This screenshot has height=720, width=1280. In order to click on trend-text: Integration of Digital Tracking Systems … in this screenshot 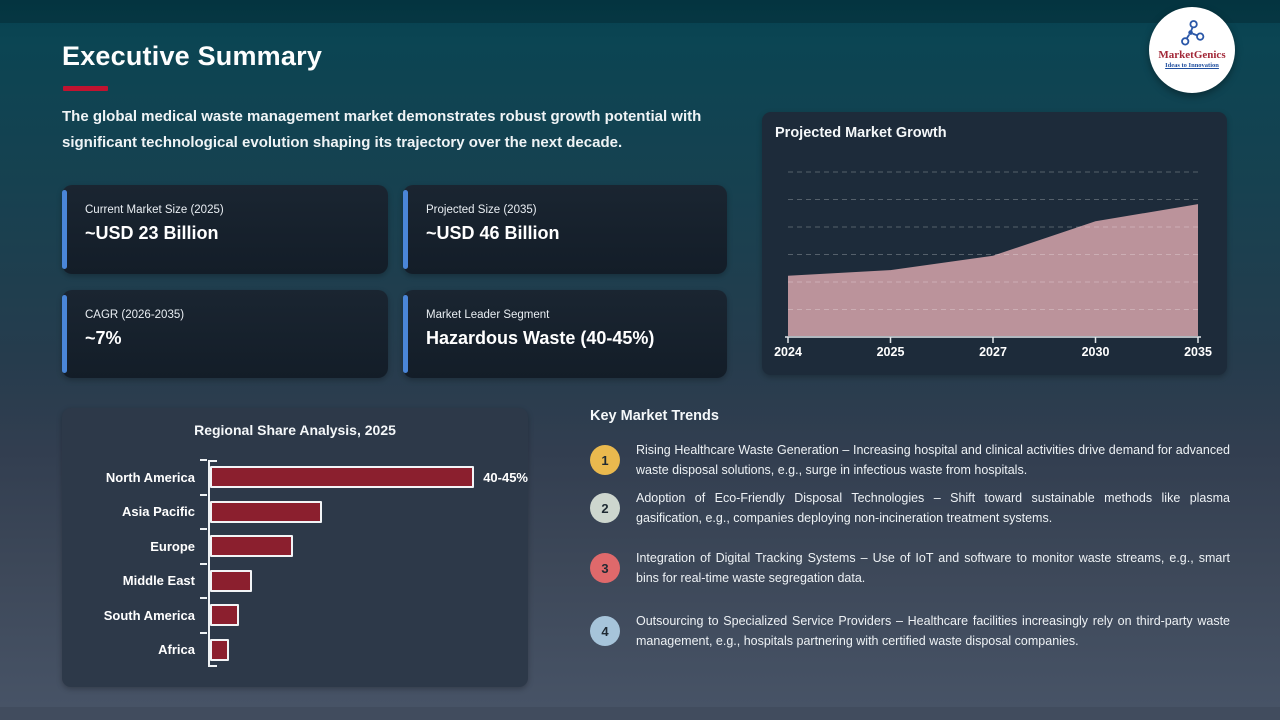, I will do `click(933, 568)`.